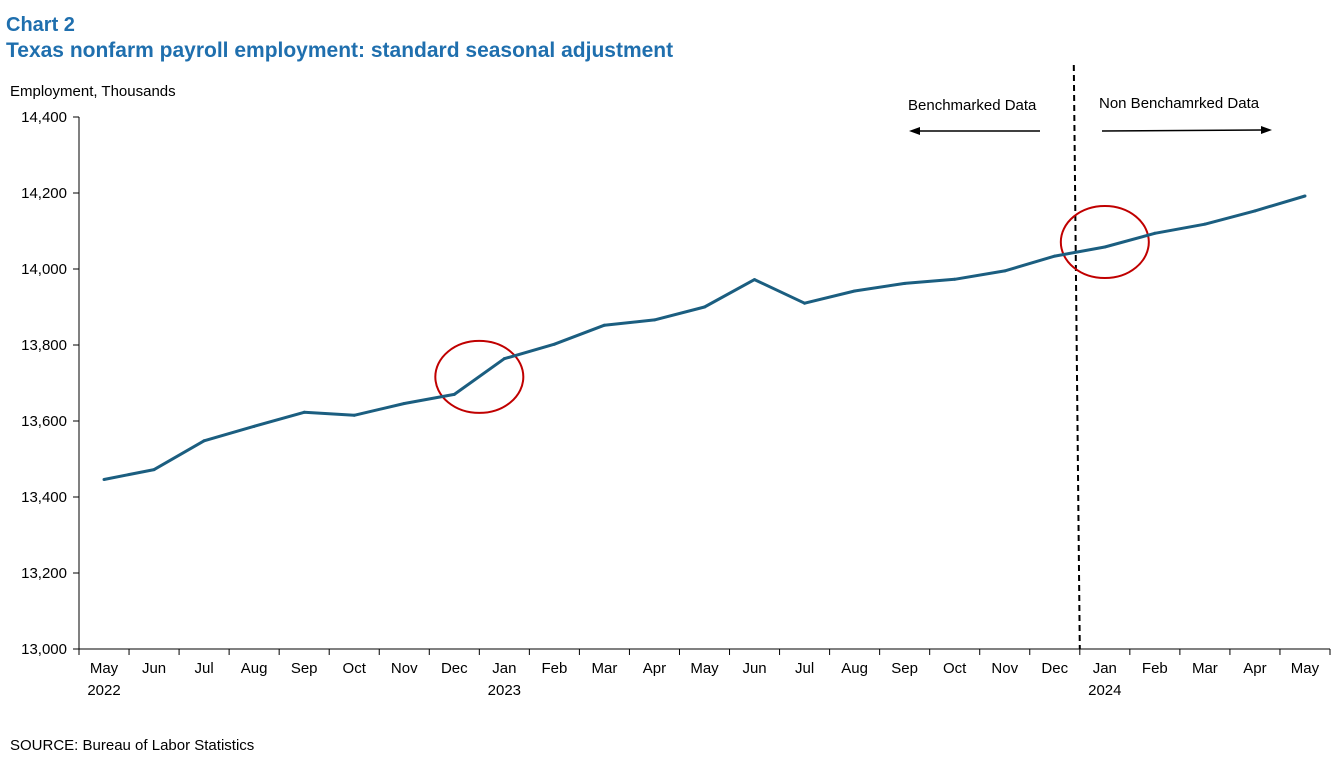 Image resolution: width=1344 pixels, height=761 pixels. What do you see at coordinates (1104, 690) in the screenshot?
I see `x-year-label: 2024` at bounding box center [1104, 690].